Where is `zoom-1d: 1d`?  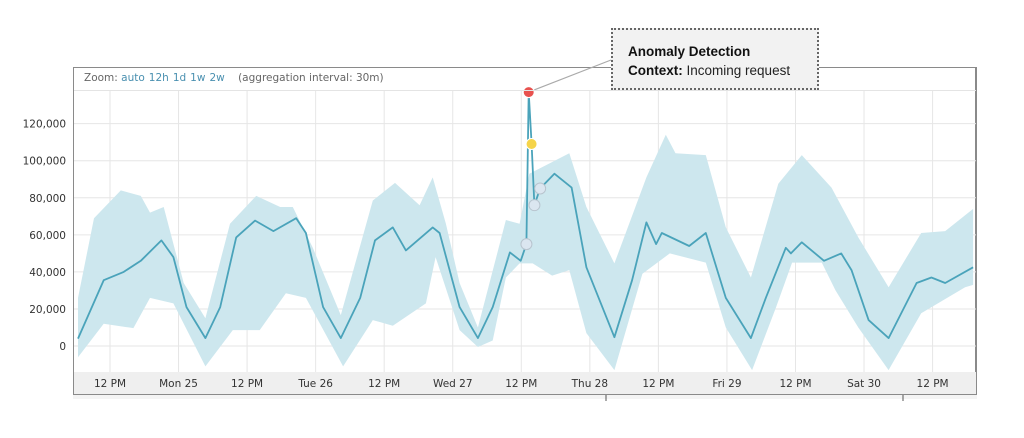
zoom-1d: 1d is located at coordinates (179, 78).